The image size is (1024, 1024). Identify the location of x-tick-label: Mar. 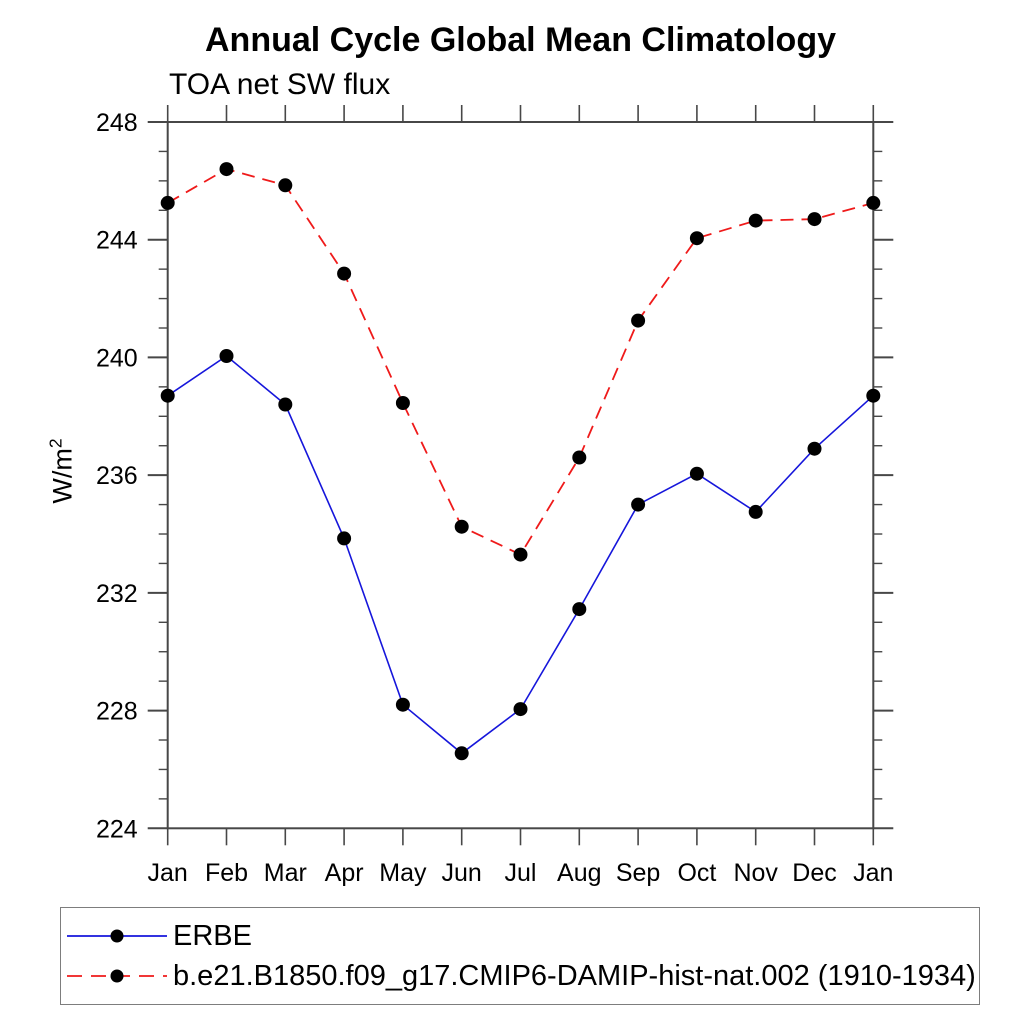
(285, 873).